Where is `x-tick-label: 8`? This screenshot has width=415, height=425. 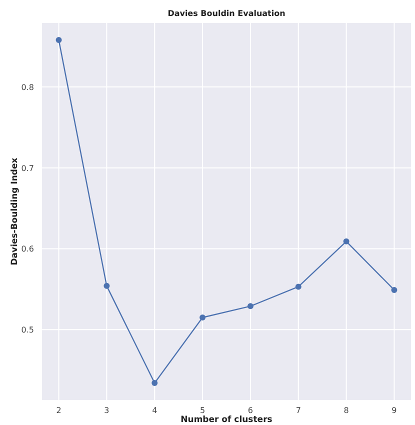 x-tick-label: 8 is located at coordinates (346, 410).